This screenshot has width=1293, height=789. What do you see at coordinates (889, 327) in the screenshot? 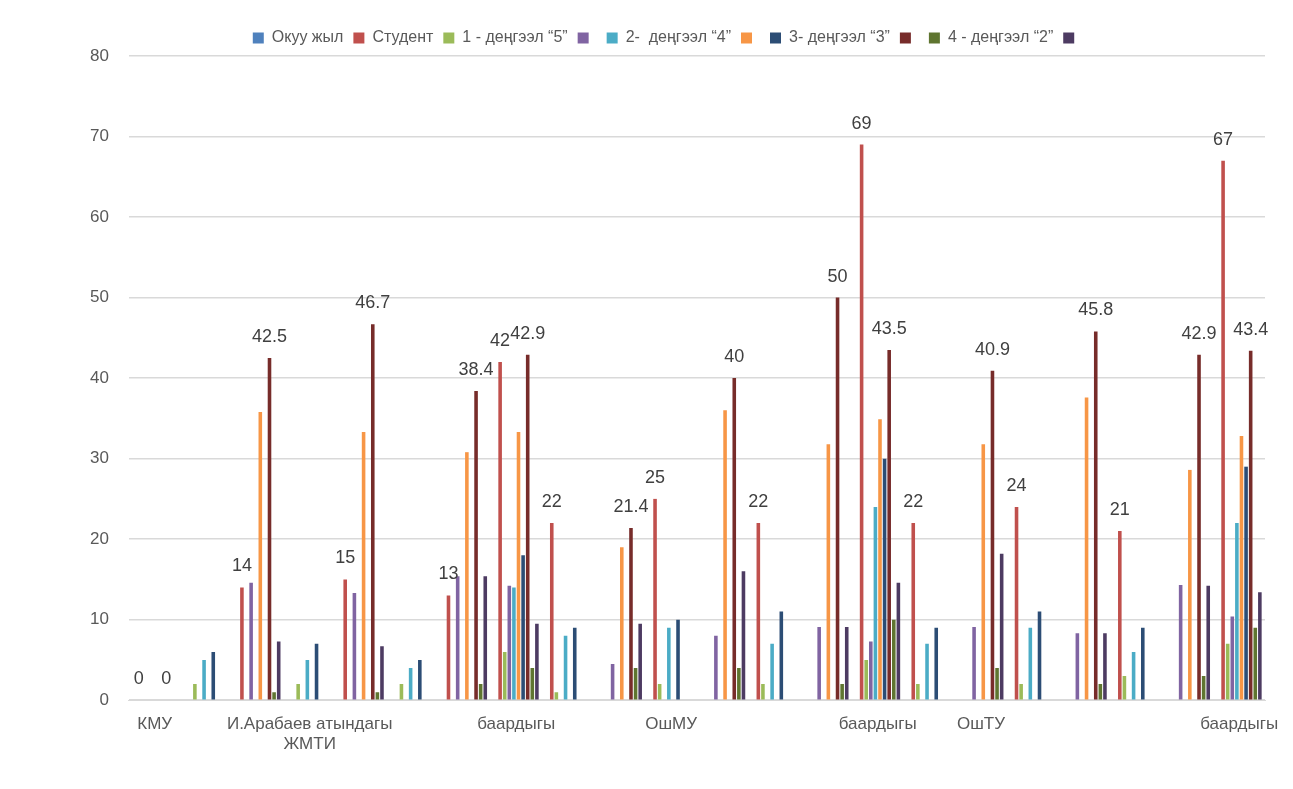
I see `data-label: 43.5` at bounding box center [889, 327].